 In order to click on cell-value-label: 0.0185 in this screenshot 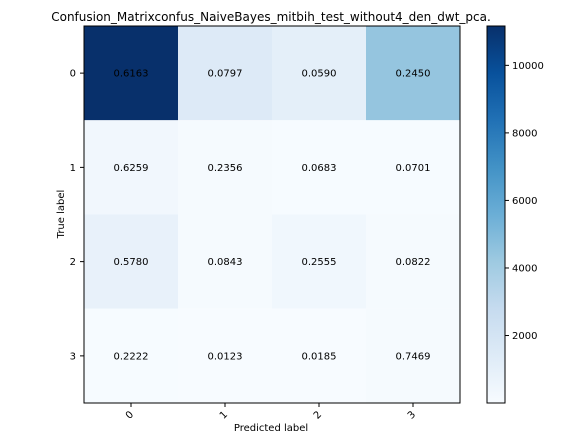, I will do `click(319, 356)`.